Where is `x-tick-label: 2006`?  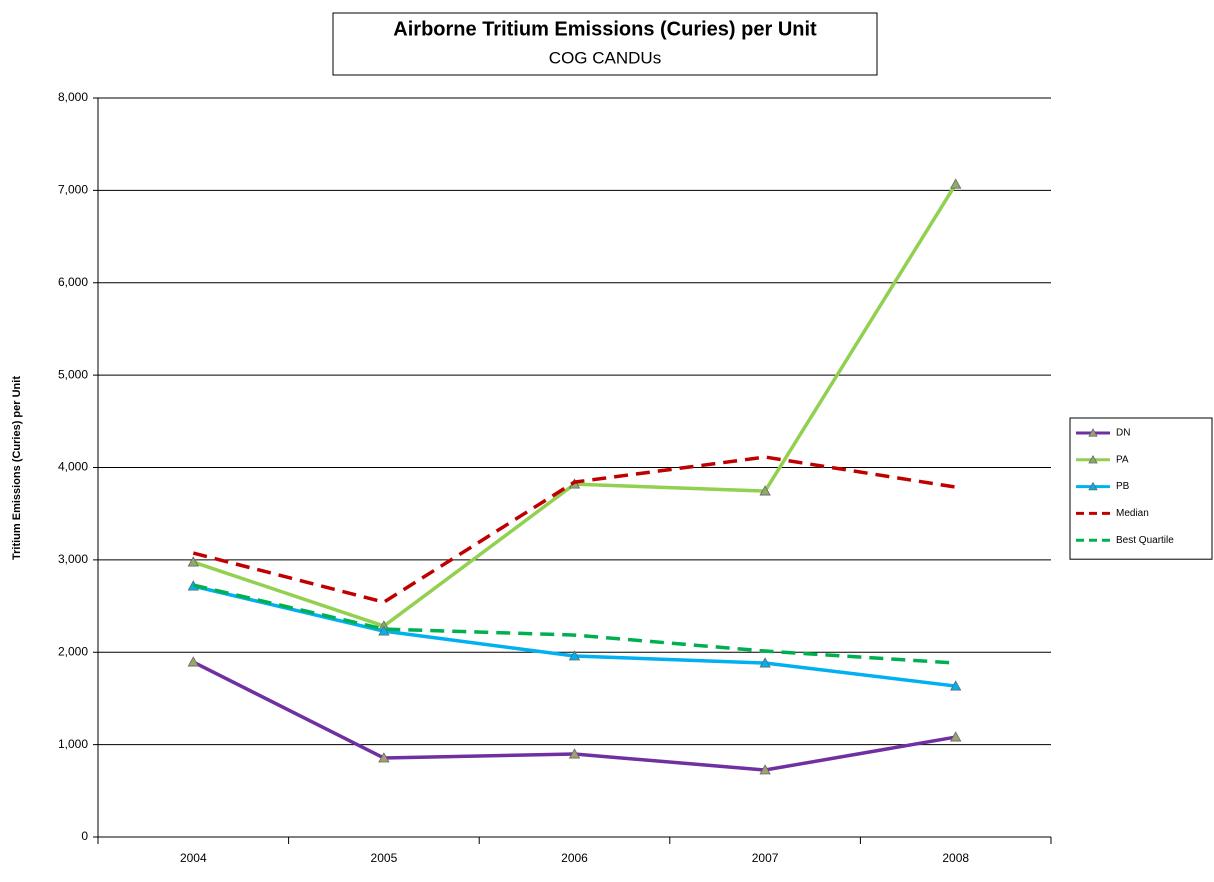 x-tick-label: 2006 is located at coordinates (574, 858).